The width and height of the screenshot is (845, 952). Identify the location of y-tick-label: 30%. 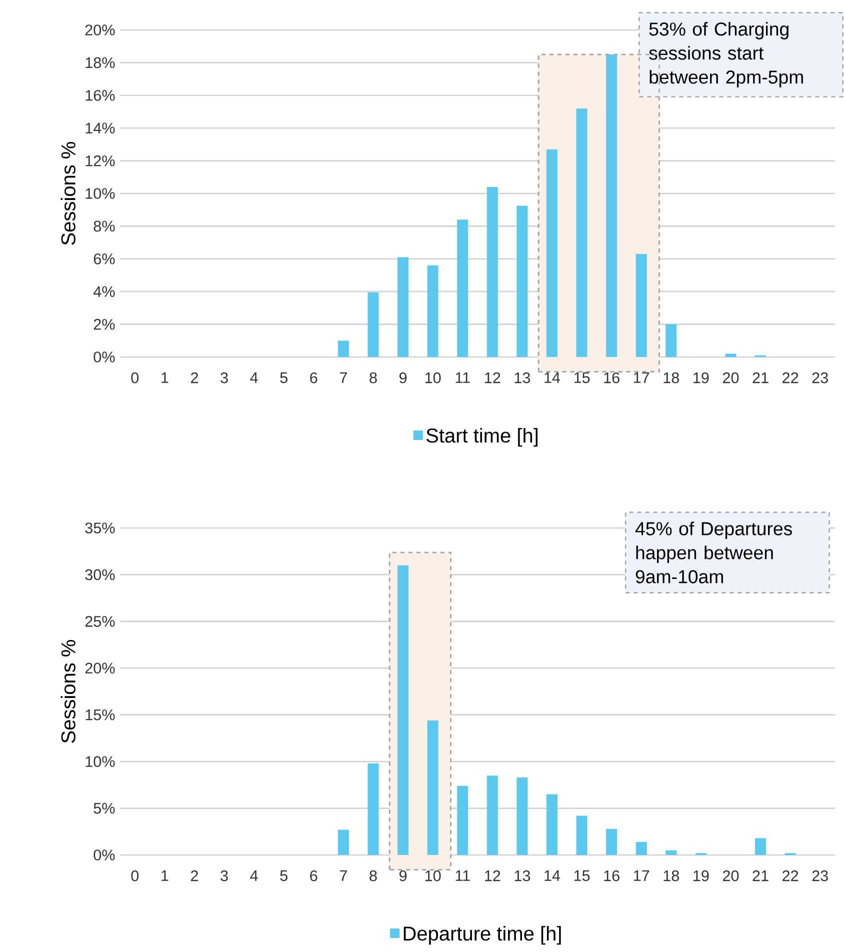
(100, 574).